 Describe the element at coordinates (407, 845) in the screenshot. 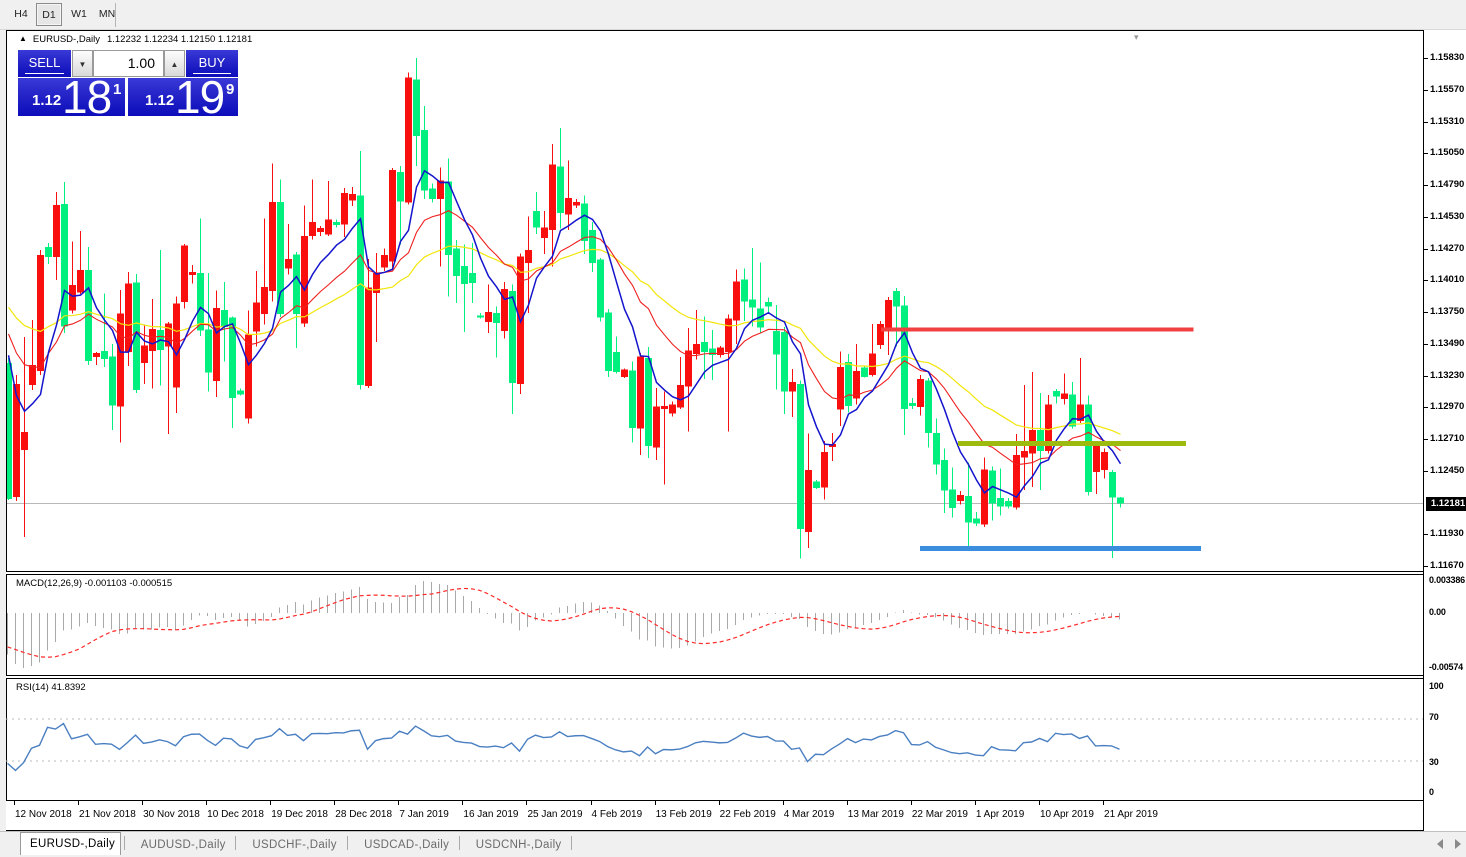

I see `chart-tab-usdcad: USDCAD-,Daily` at that location.